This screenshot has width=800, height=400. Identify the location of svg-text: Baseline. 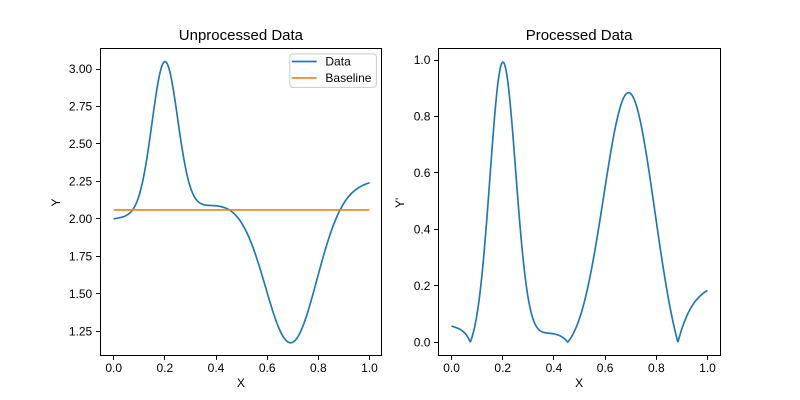
(348, 78).